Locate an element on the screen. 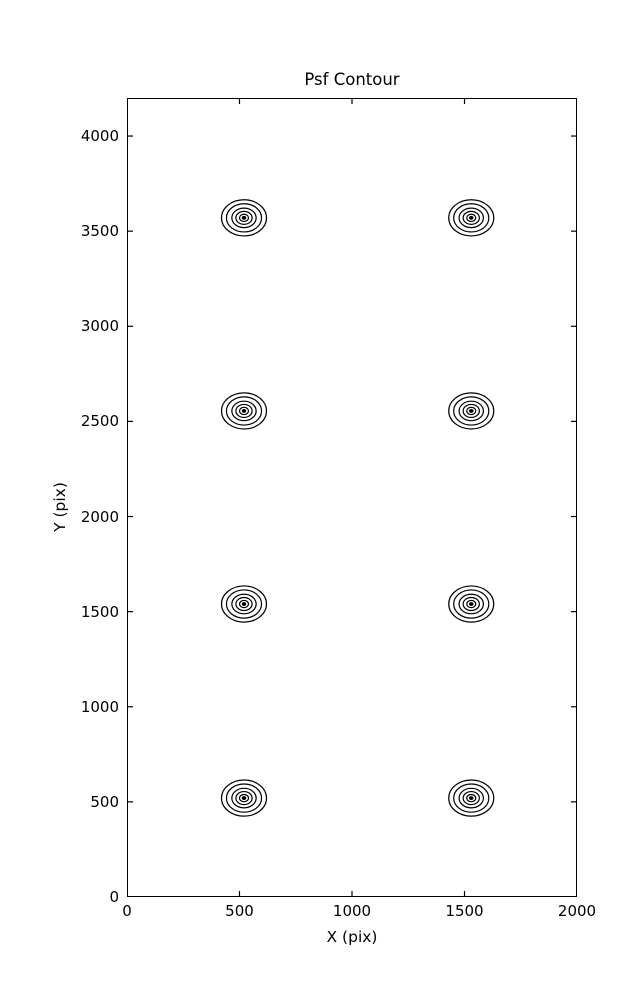 This screenshot has height=1000, width=637. x-tick-label: 2000 is located at coordinates (577, 911).